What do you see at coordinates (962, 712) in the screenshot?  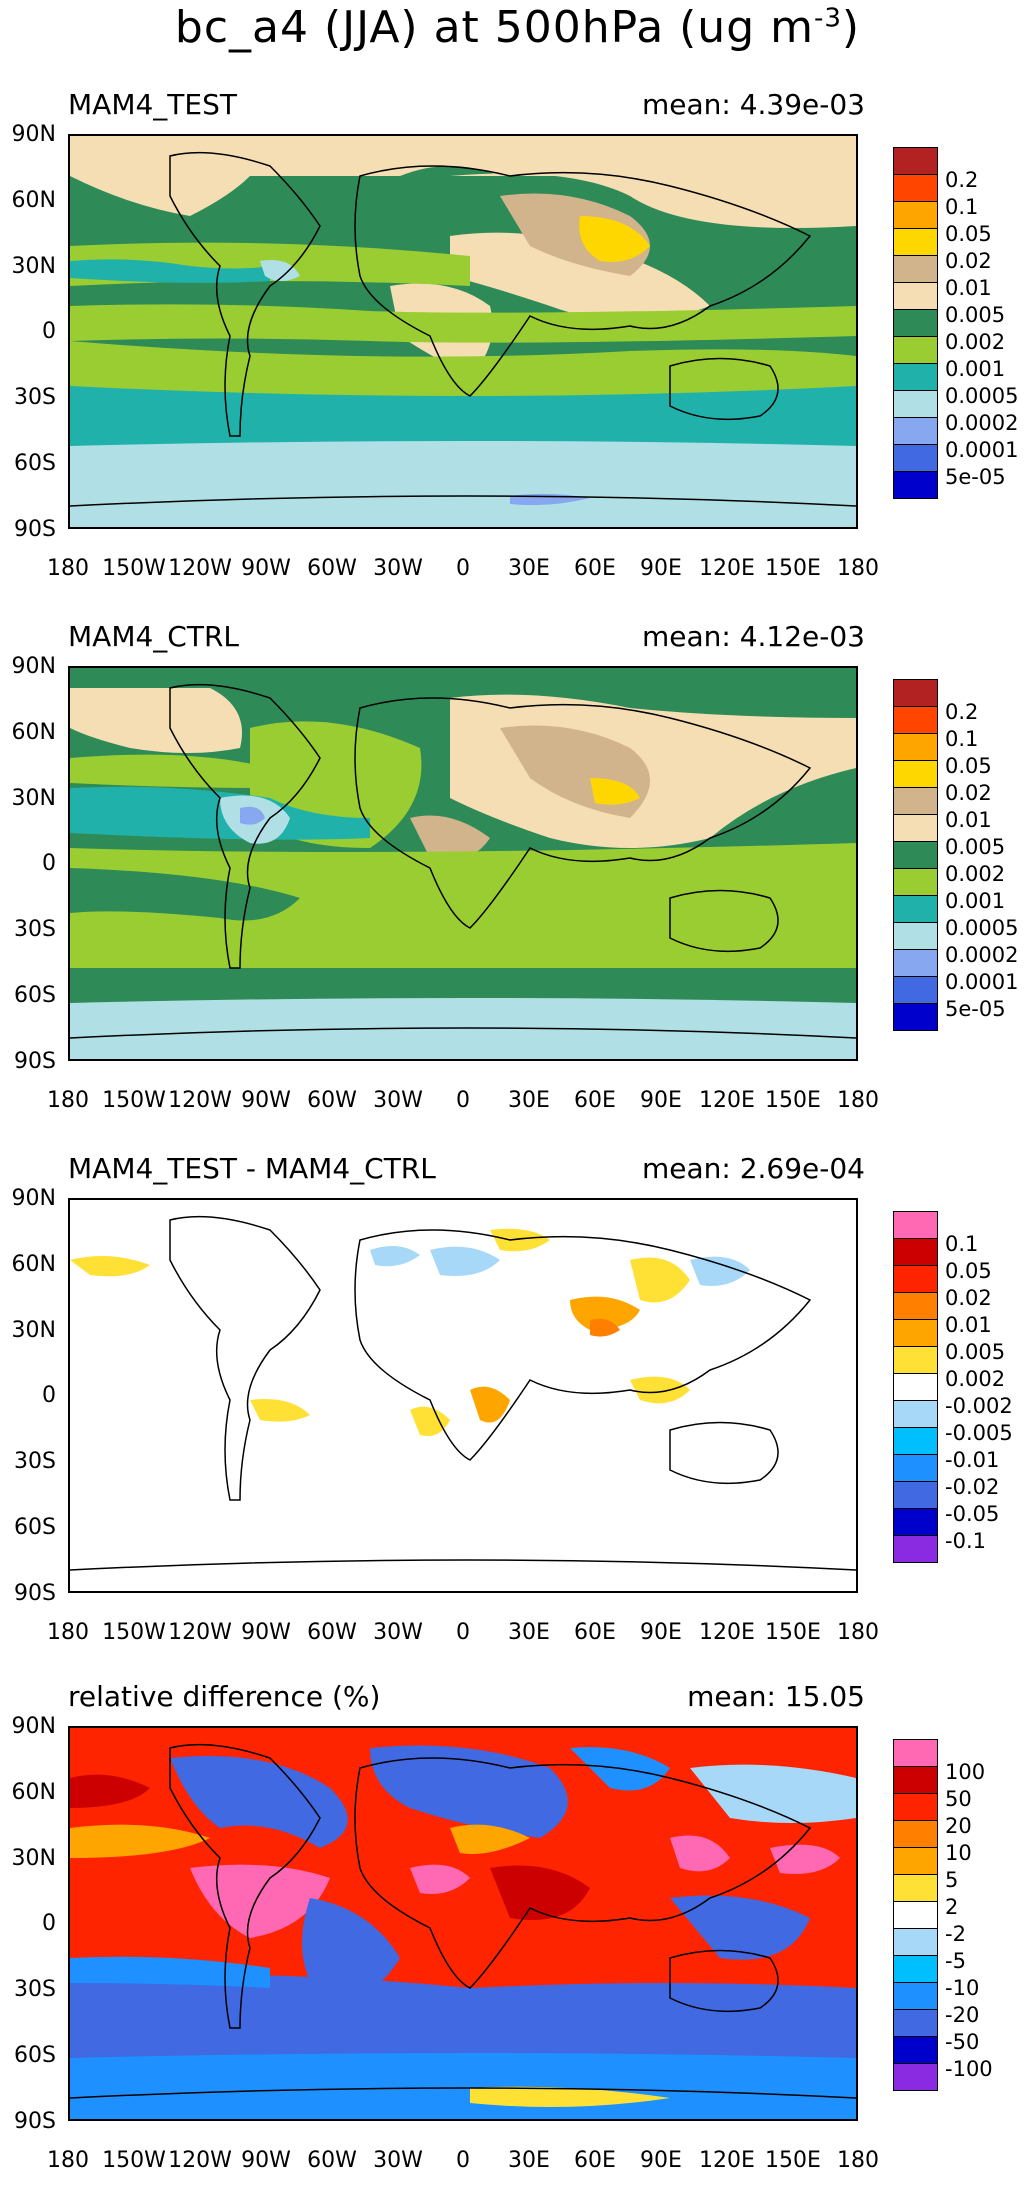 I see `legend-label: 0.2` at bounding box center [962, 712].